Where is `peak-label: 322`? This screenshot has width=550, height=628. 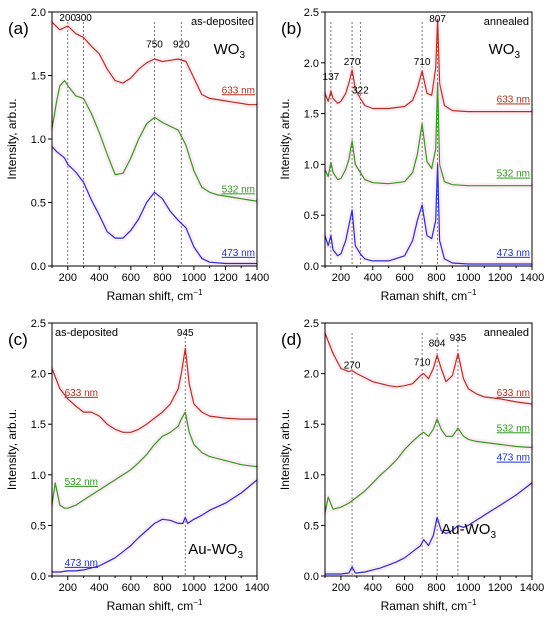
peak-label: 322 is located at coordinates (360, 90).